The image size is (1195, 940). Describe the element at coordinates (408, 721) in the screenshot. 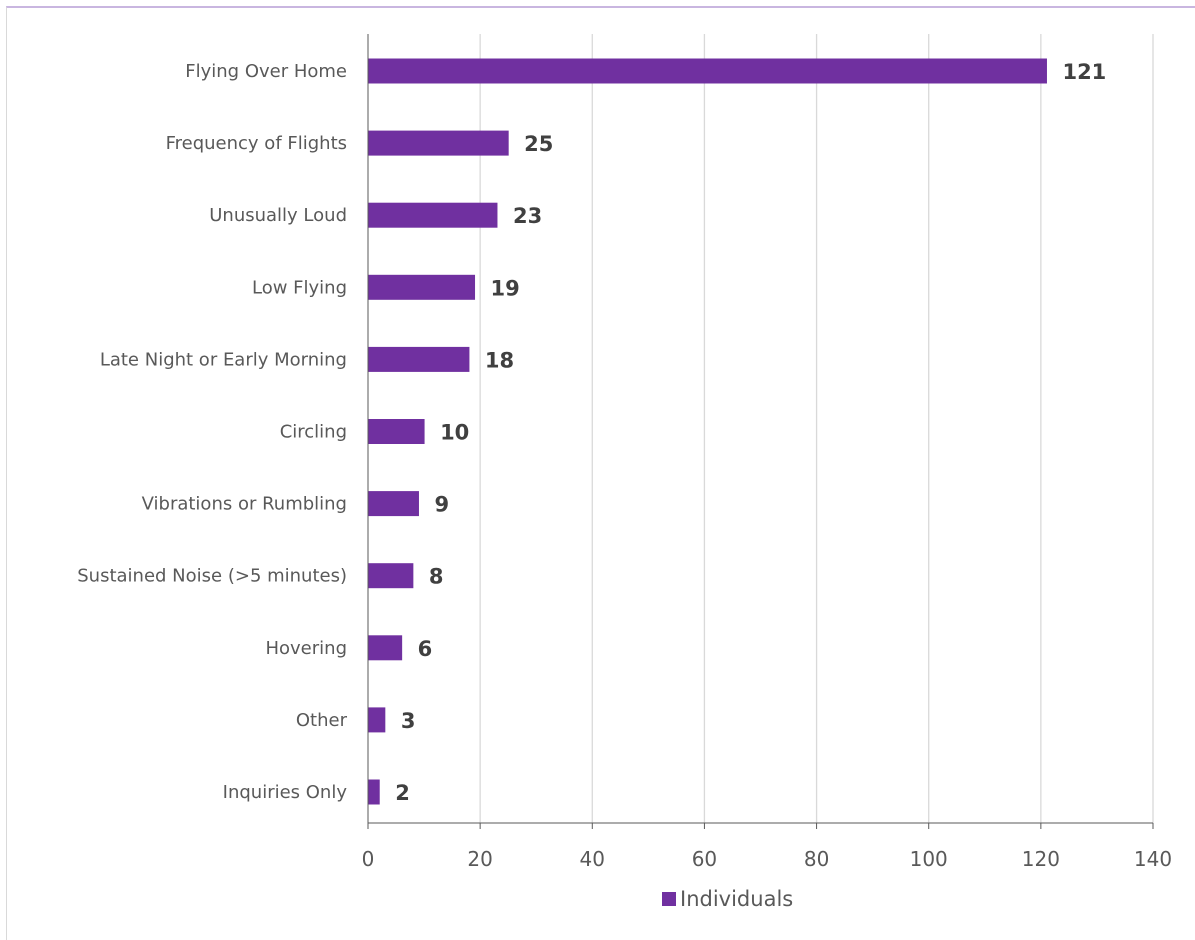

I see `data-label: 3` at that location.